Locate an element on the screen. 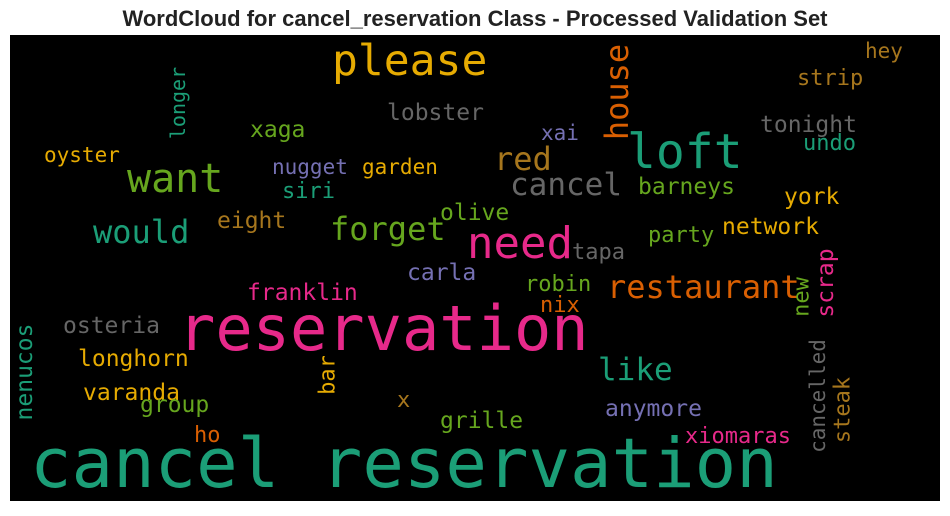 The height and width of the screenshot is (516, 950). word: forget is located at coordinates (388, 229).